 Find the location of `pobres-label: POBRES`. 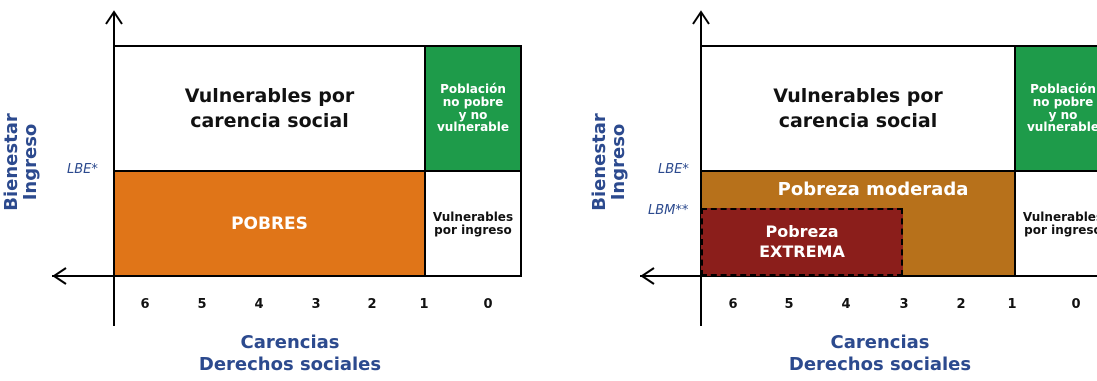

pobres-label: POBRES is located at coordinates (269, 223).